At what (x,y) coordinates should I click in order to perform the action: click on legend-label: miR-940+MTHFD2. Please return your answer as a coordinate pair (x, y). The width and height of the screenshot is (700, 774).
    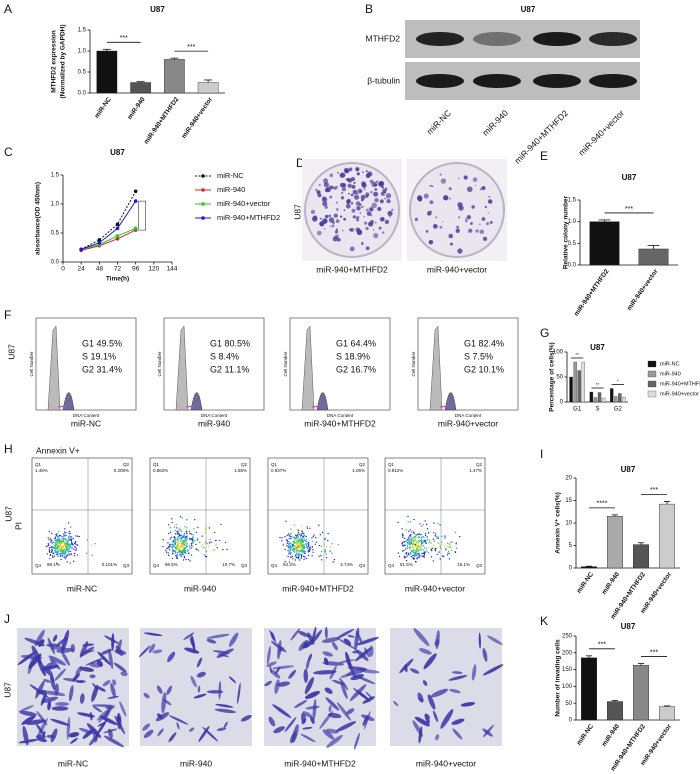
    Looking at the image, I should click on (680, 384).